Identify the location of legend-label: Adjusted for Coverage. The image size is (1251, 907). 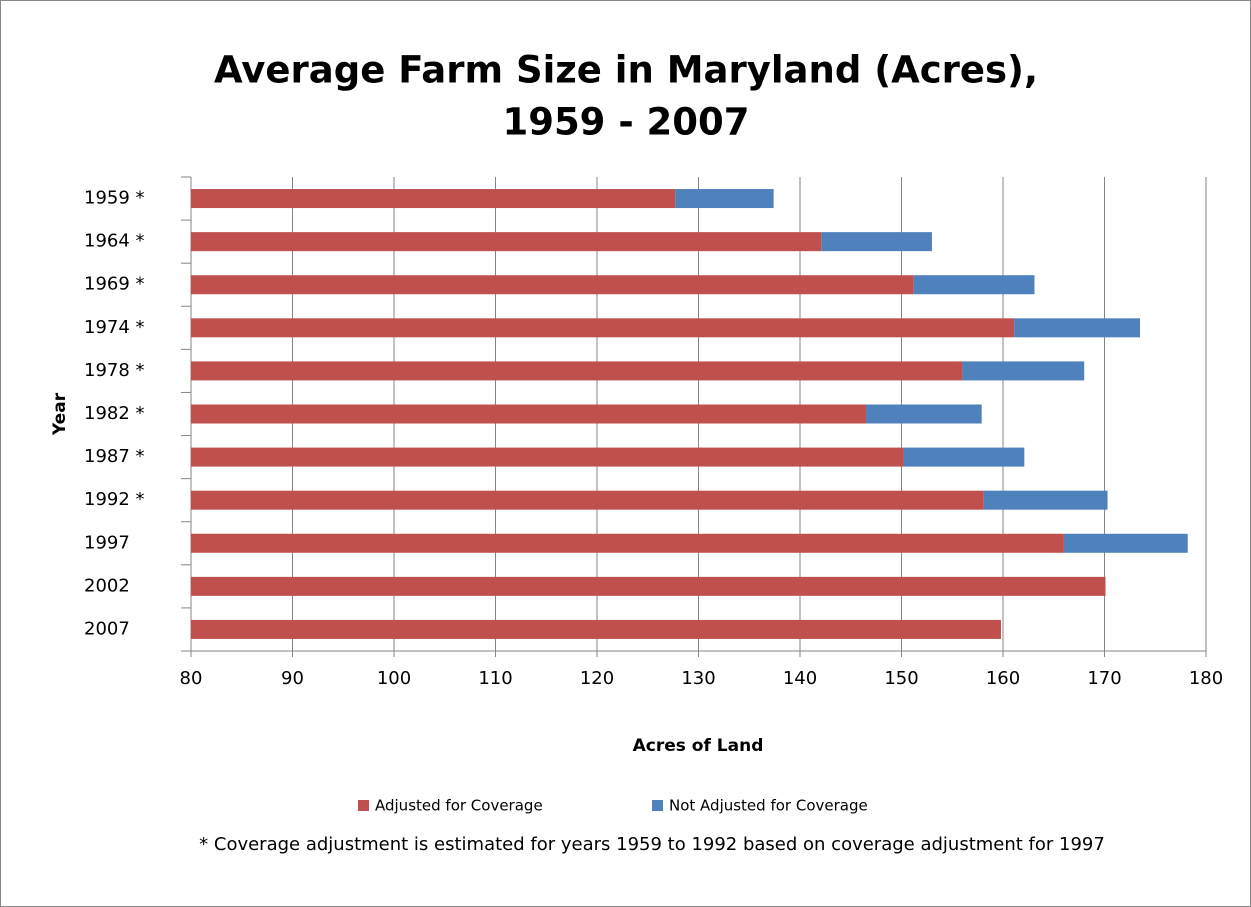
(459, 806).